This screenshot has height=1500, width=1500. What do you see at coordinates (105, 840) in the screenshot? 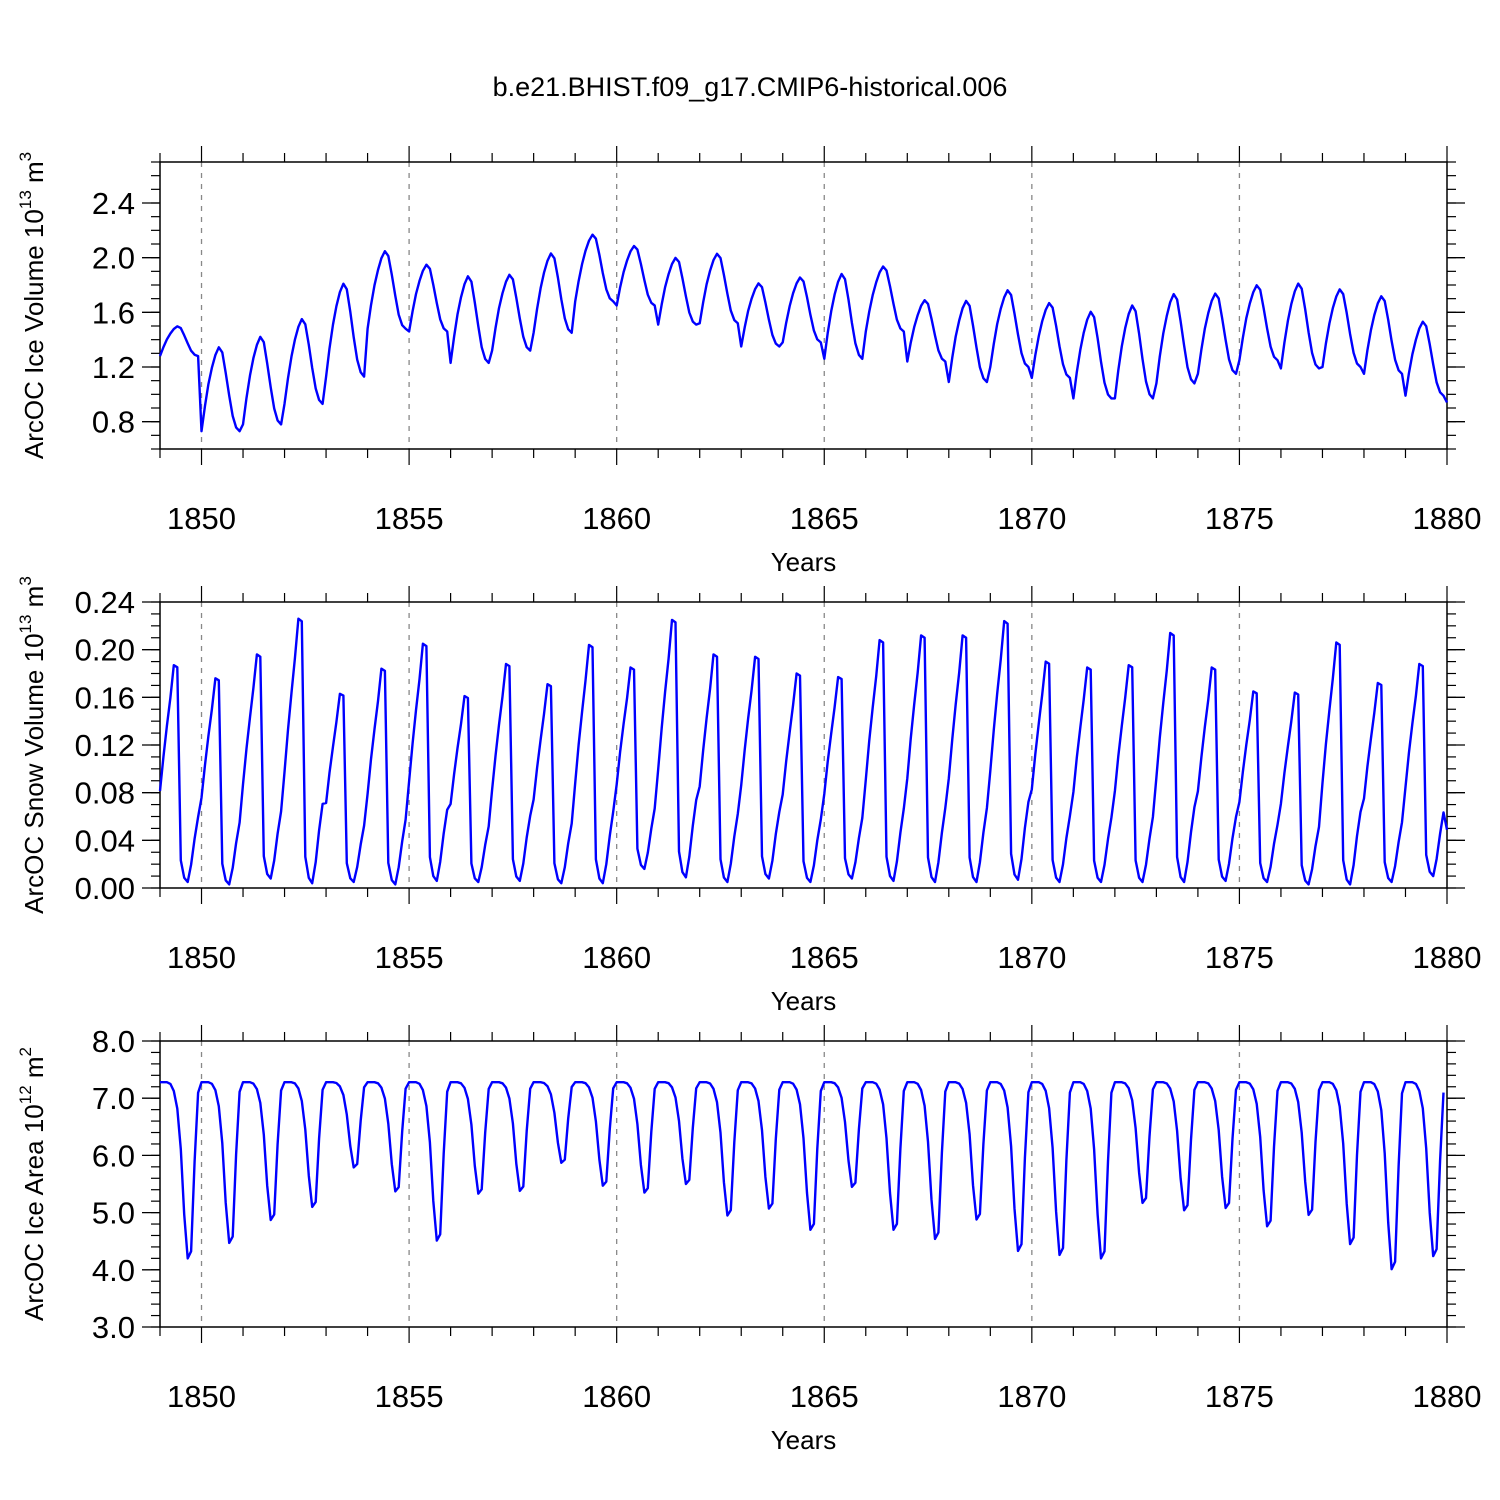
I see `y-tick-label: 0.04` at bounding box center [105, 840].